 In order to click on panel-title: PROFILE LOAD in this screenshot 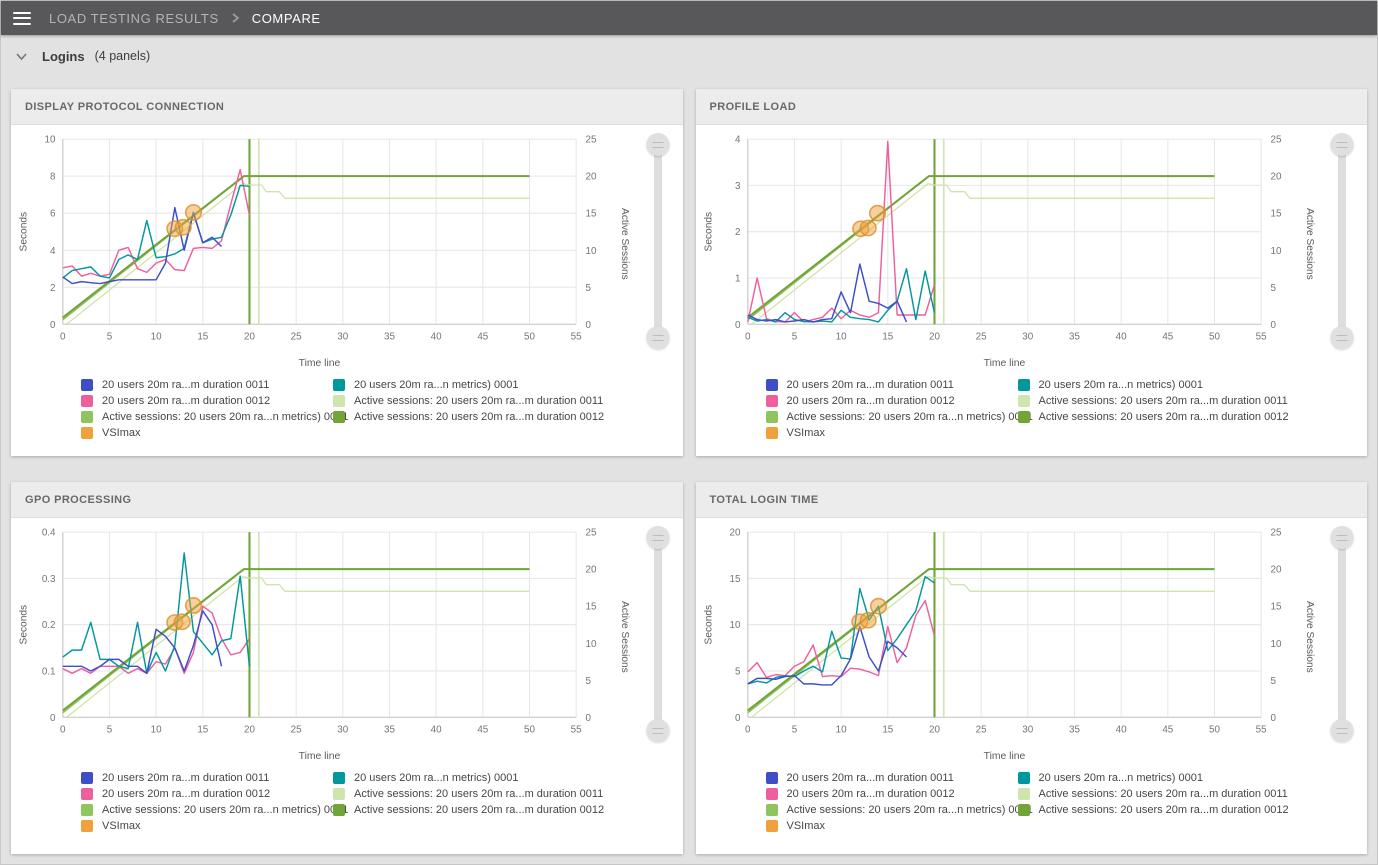, I will do `click(753, 106)`.